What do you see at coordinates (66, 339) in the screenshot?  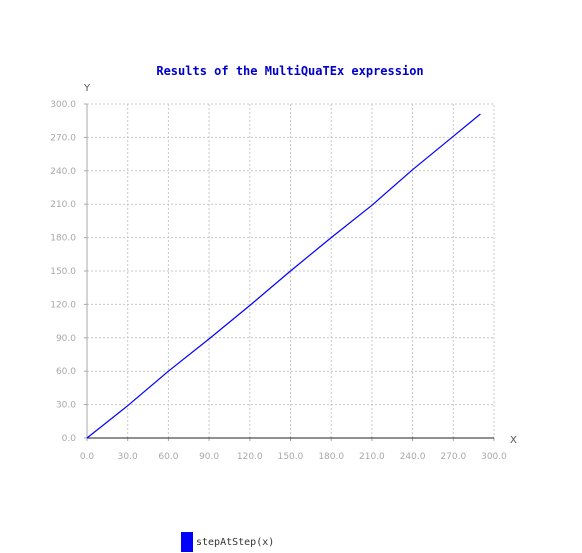 I see `y-tick-label: 90.0` at bounding box center [66, 339].